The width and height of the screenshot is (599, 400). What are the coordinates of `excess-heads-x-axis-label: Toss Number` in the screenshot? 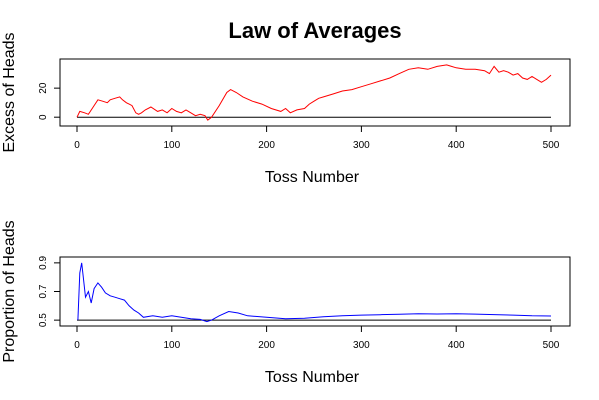 It's located at (312, 177).